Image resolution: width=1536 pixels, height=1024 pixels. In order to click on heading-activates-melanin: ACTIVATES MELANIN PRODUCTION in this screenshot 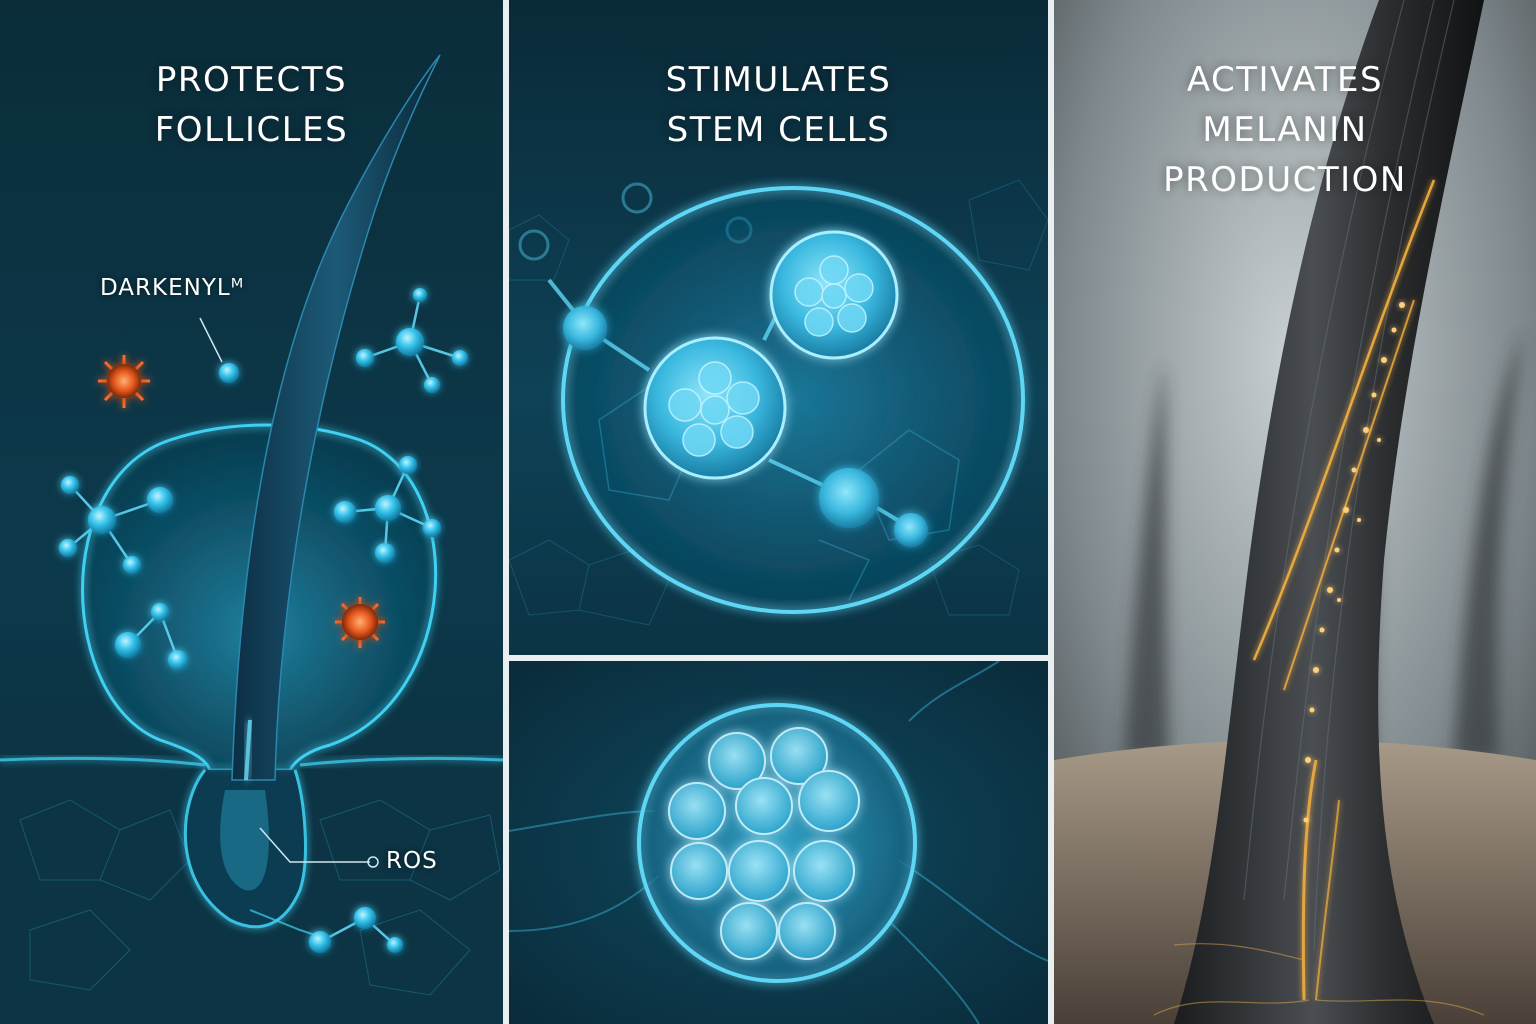, I will do `click(1285, 130)`.